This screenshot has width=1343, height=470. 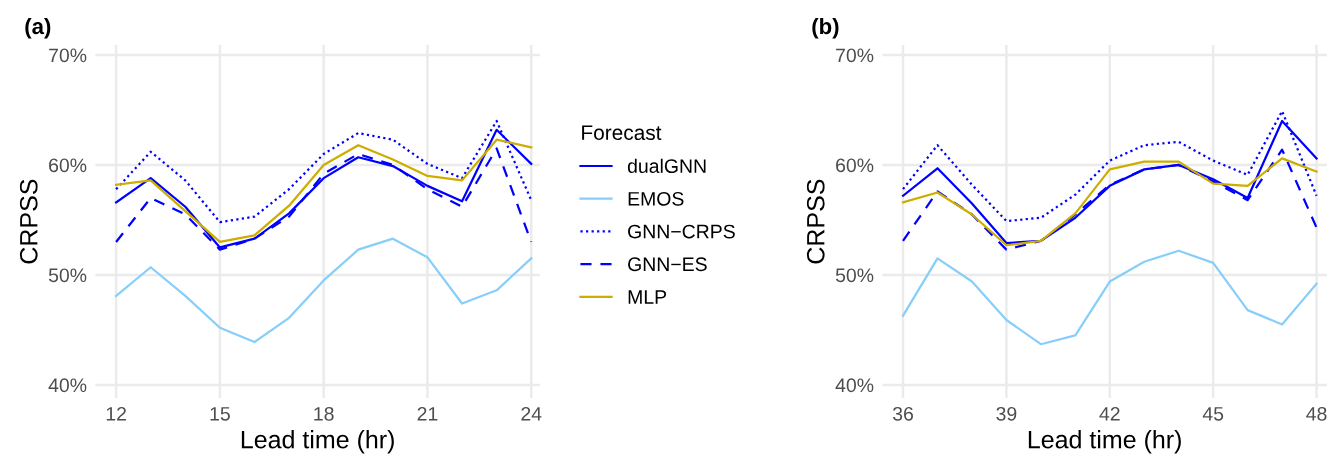 What do you see at coordinates (1006, 413) in the screenshot?
I see `x-tick-label: 39` at bounding box center [1006, 413].